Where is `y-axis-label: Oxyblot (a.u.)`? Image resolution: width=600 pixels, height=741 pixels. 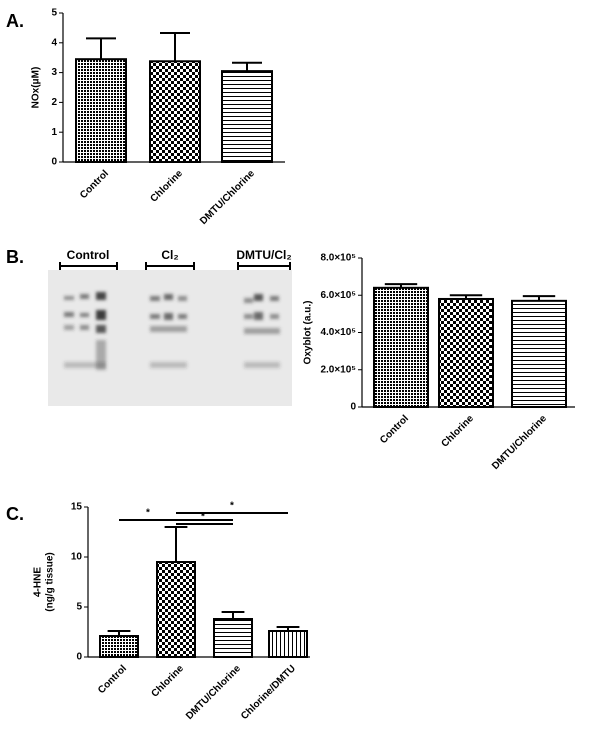 y-axis-label: Oxyblot (a.u.) is located at coordinates (308, 333).